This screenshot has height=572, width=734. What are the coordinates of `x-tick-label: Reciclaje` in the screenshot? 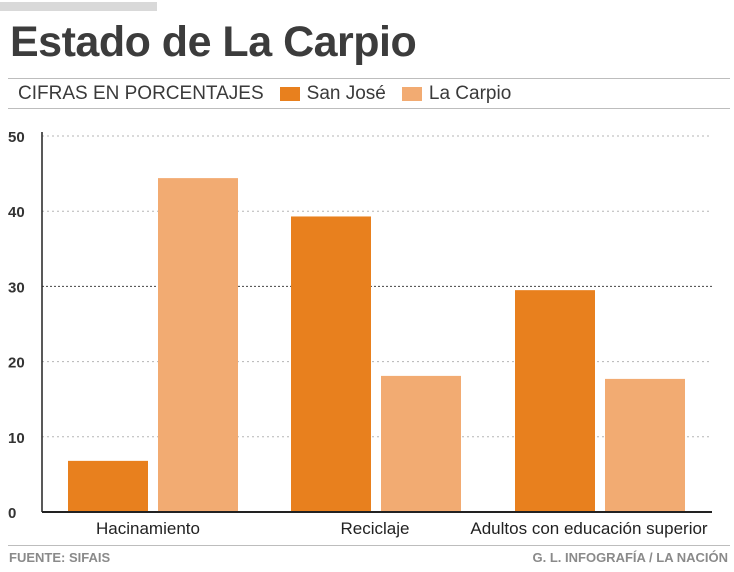 It's located at (375, 528).